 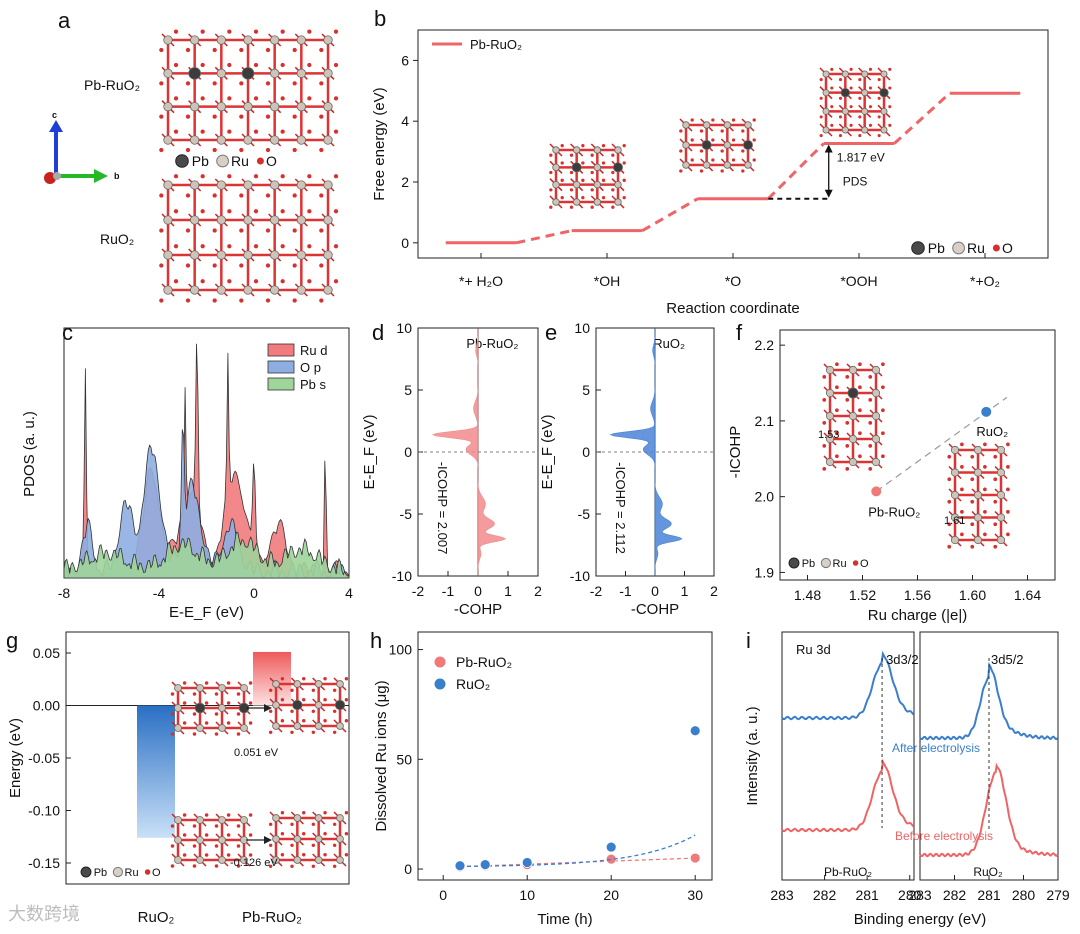 What do you see at coordinates (340, 705) in the screenshot?
I see `pb-atom` at bounding box center [340, 705].